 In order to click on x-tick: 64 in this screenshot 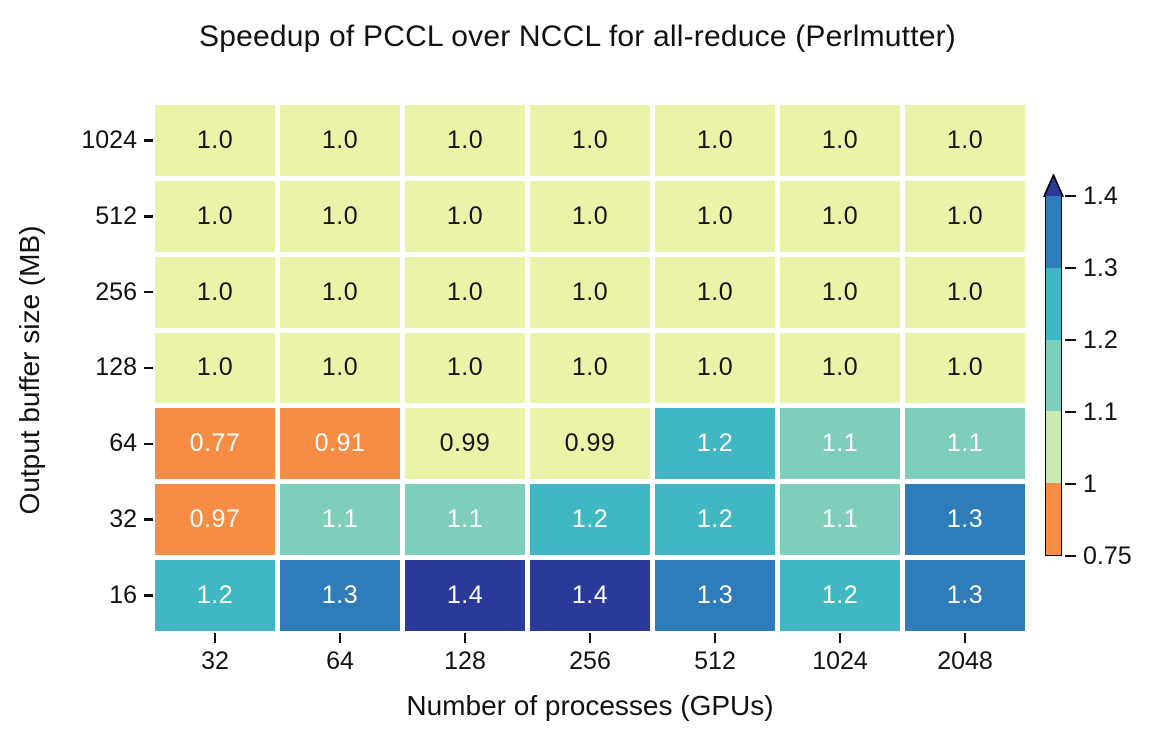, I will do `click(340, 657)`.